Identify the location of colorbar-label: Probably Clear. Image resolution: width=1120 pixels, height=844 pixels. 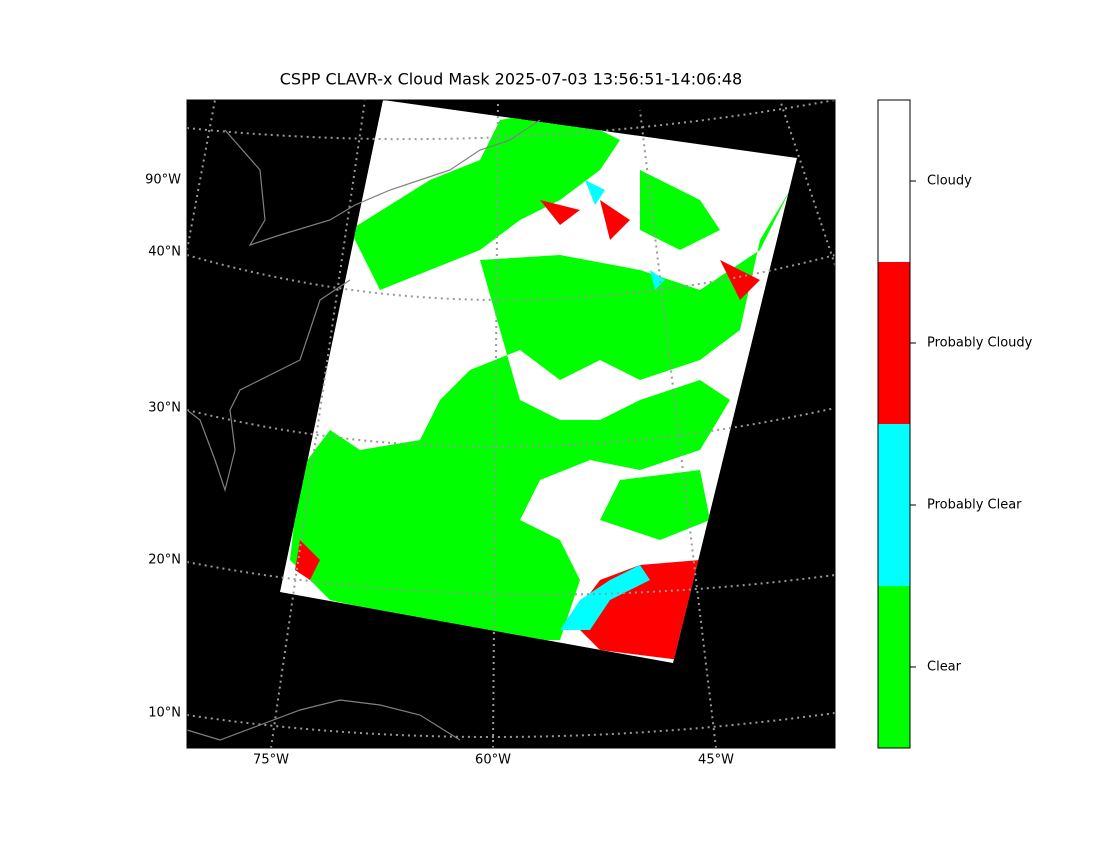
(974, 505).